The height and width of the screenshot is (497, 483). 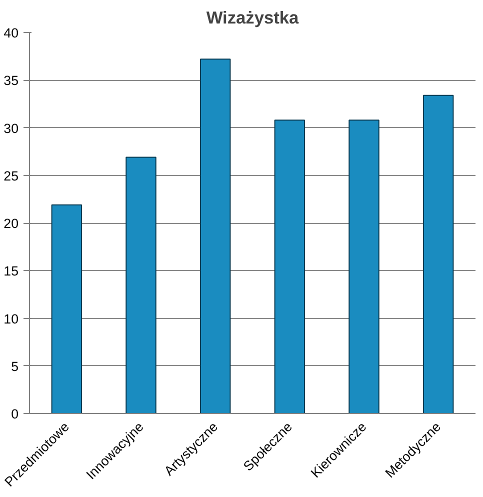 What do you see at coordinates (11, 33) in the screenshot?
I see `y-tick-label: 40` at bounding box center [11, 33].